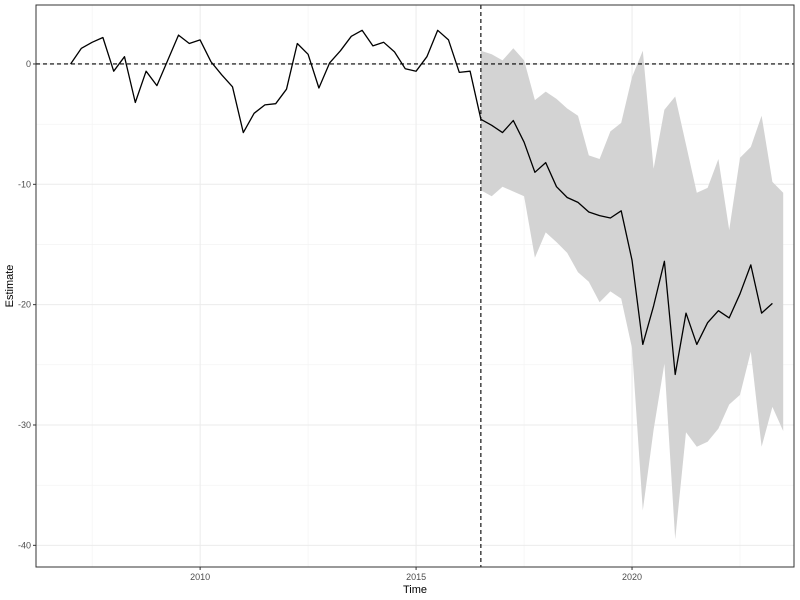 The image size is (800, 600). What do you see at coordinates (24, 545) in the screenshot?
I see `y-tick-label: -40` at bounding box center [24, 545].